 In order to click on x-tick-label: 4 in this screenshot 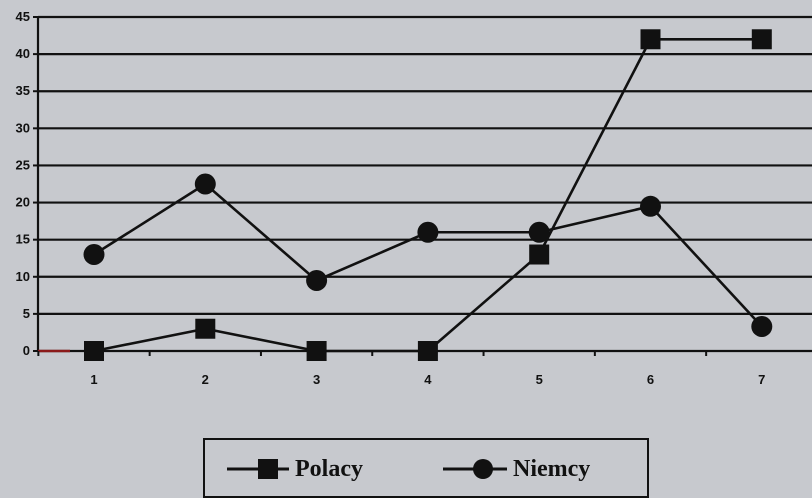, I will do `click(428, 379)`.